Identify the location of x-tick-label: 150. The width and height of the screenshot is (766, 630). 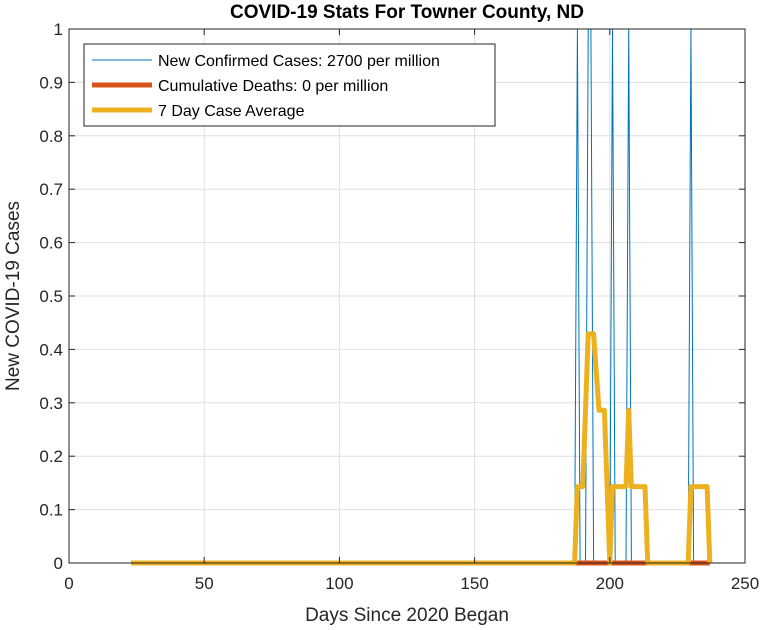
(474, 583).